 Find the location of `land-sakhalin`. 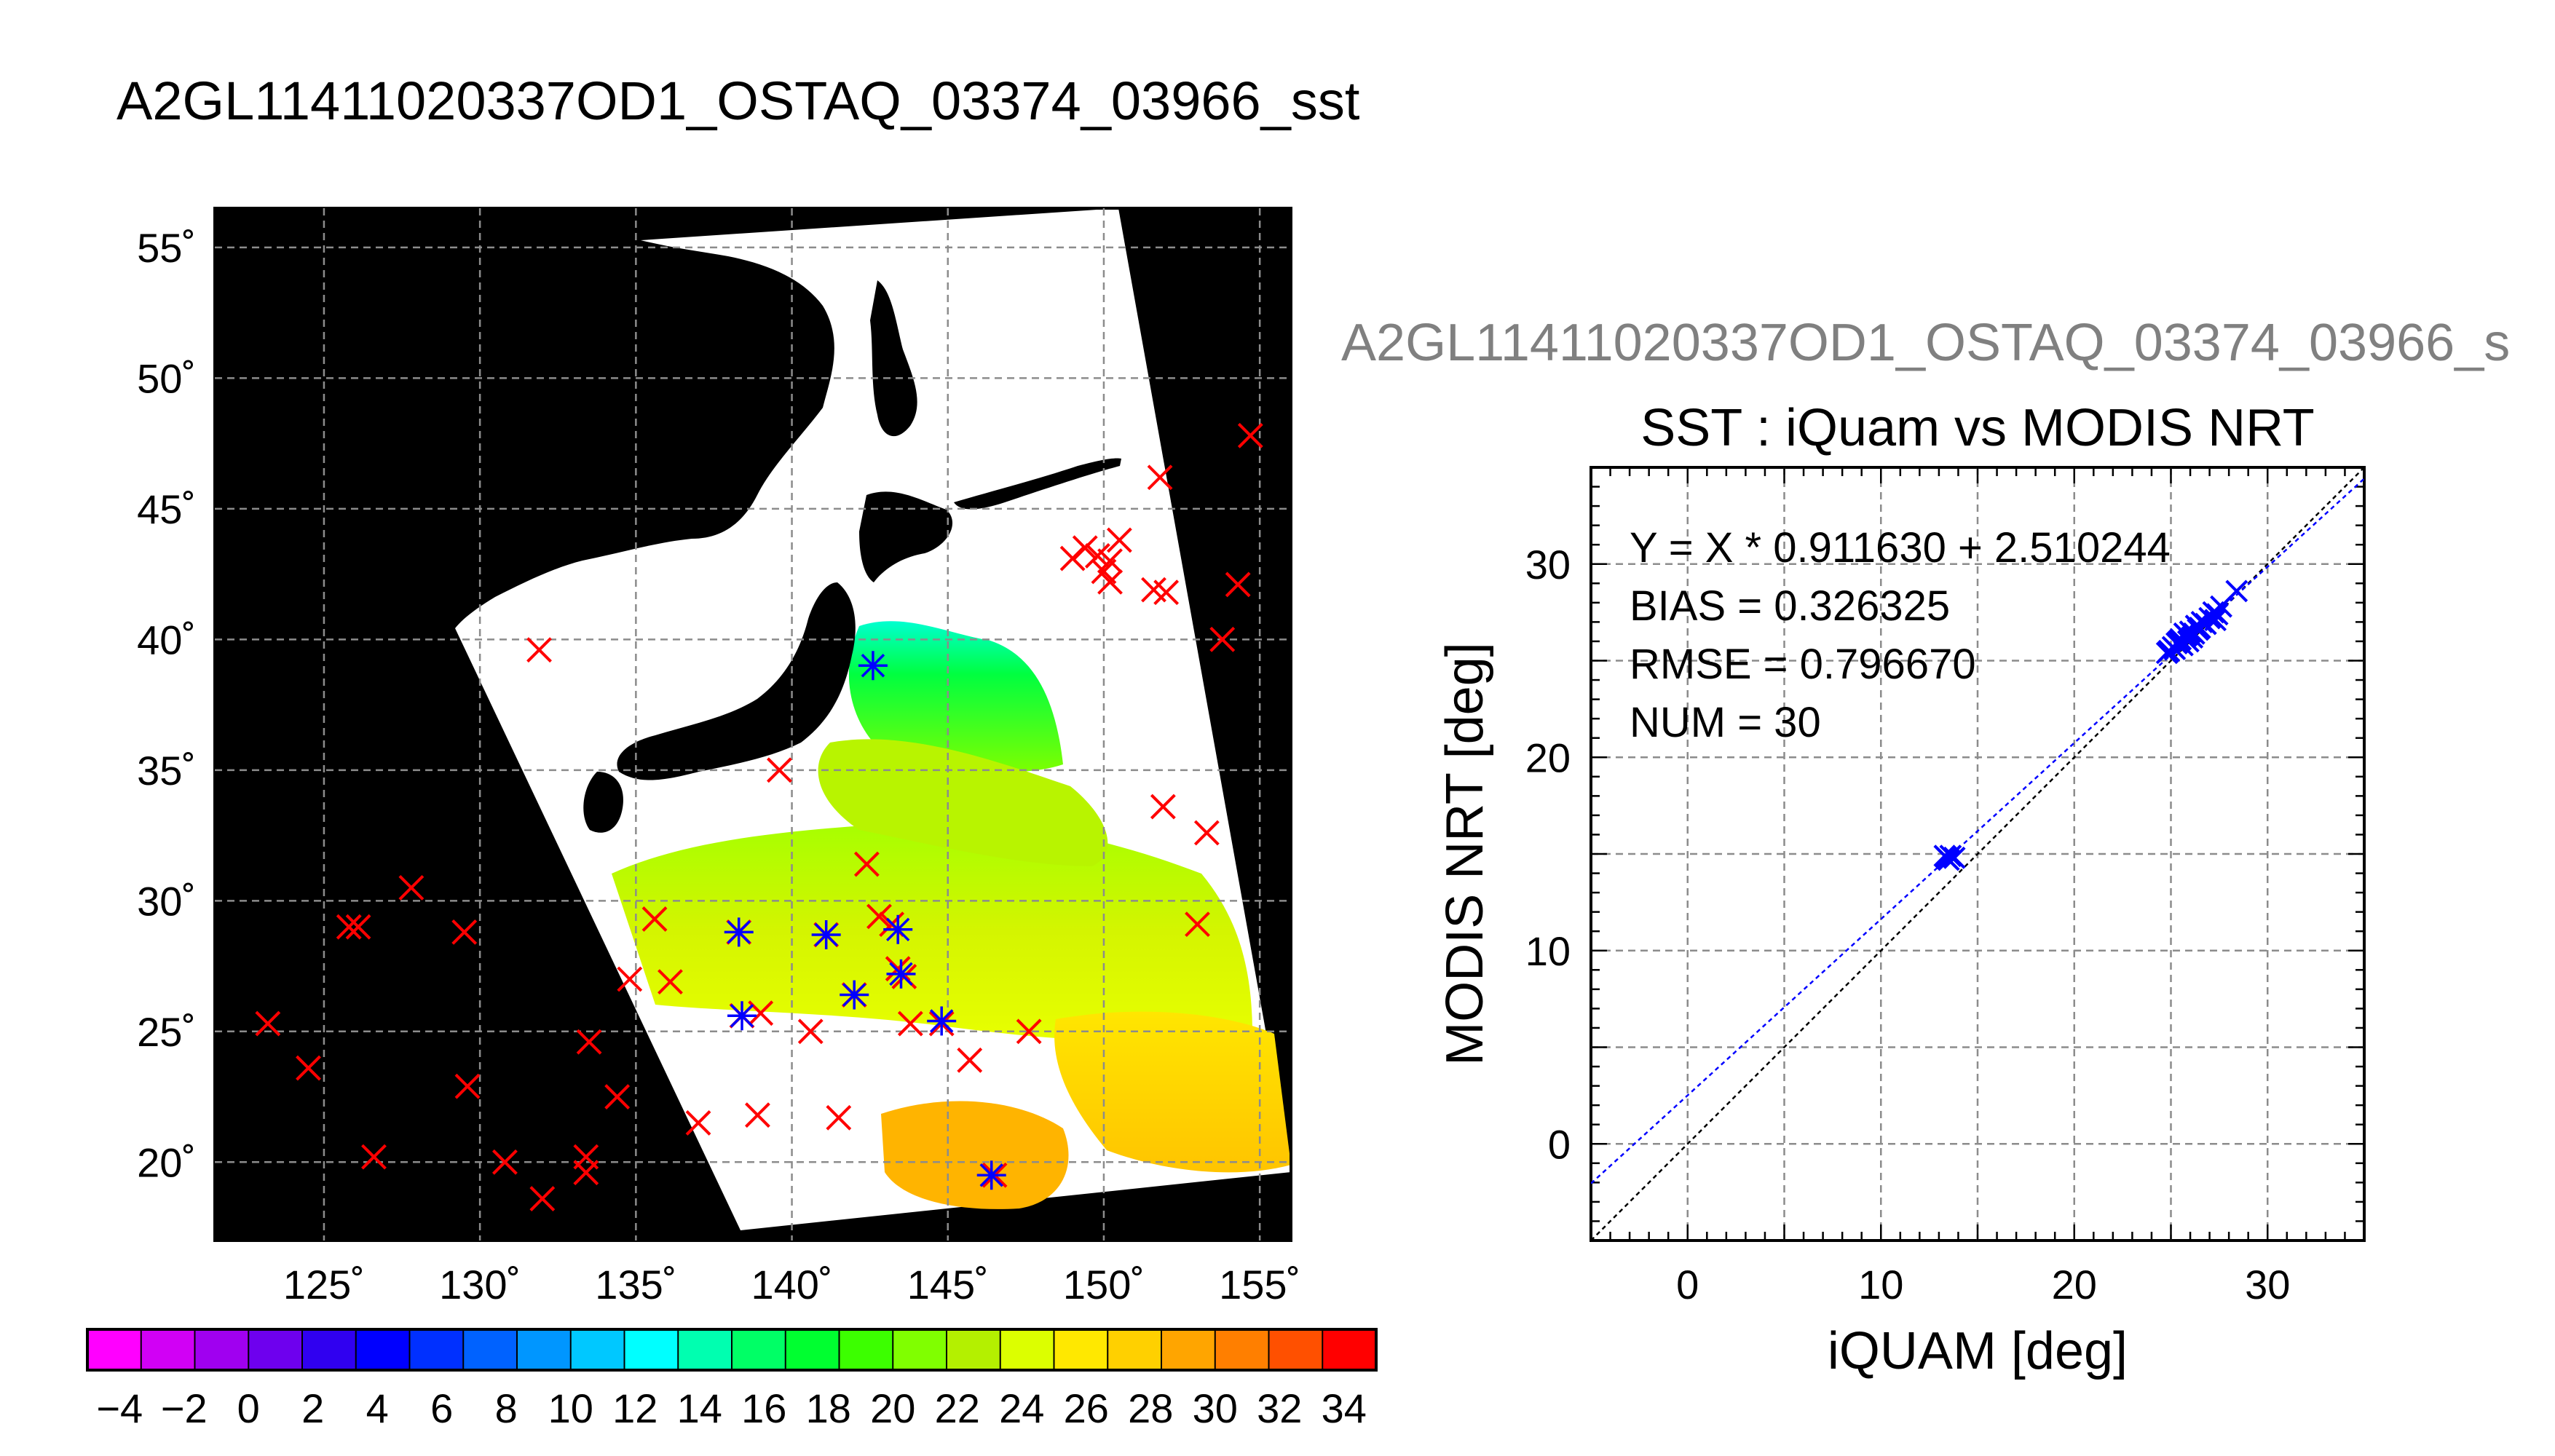

land-sakhalin is located at coordinates (893, 358).